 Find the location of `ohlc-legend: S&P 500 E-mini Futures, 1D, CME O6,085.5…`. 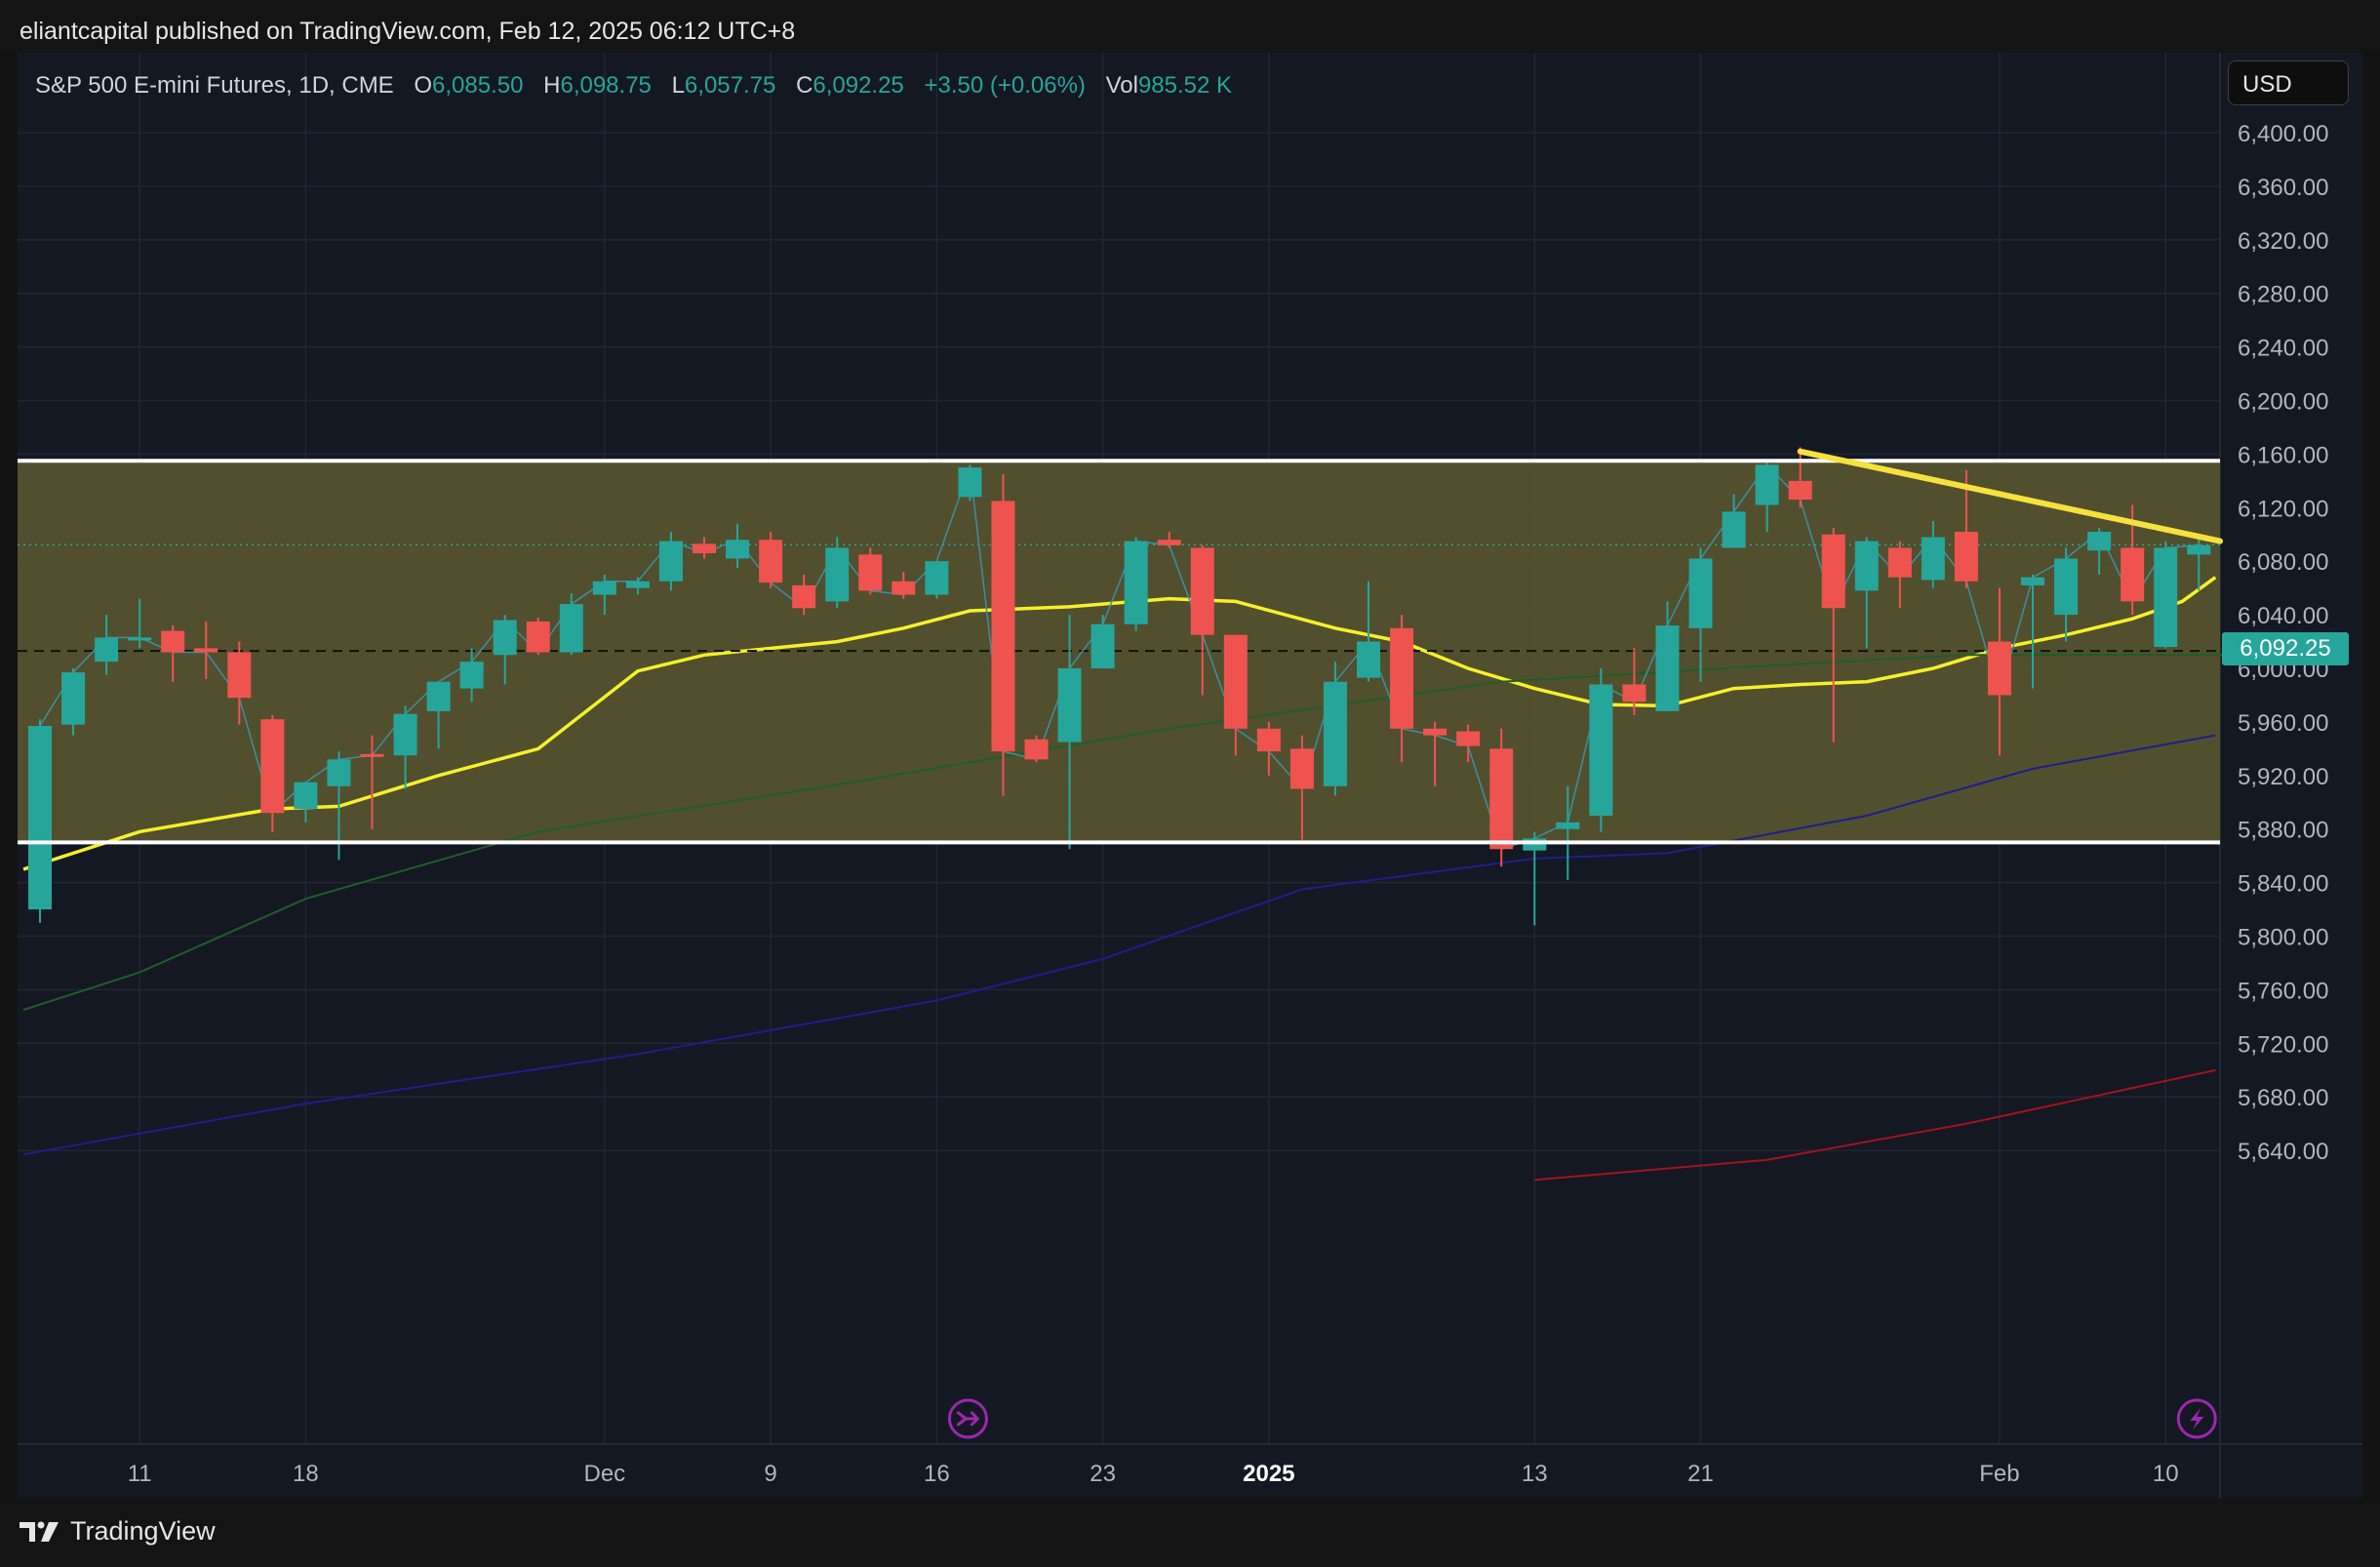

ohlc-legend: S&P 500 E-mini Futures, 1D, CME O6,085.5… is located at coordinates (633, 86).